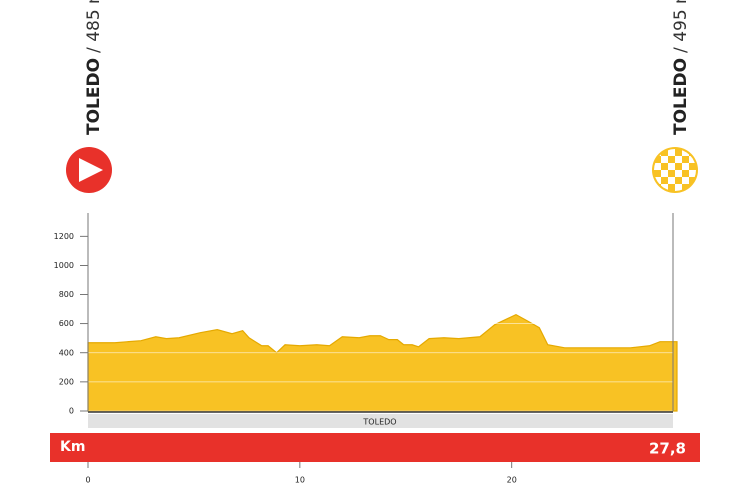 The width and height of the screenshot is (750, 492). What do you see at coordinates (681, 26) in the screenshot?
I see `finish-altitude: / 495 m.` at bounding box center [681, 26].